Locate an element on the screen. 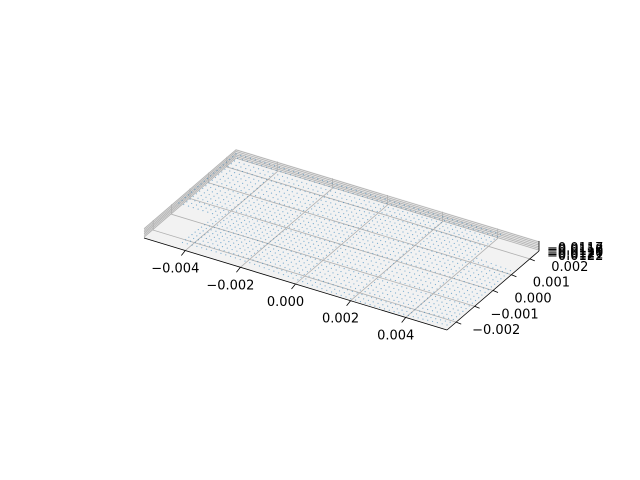 The height and width of the screenshot is (480, 640). x-tick-mark is located at coordinates (403, 320).